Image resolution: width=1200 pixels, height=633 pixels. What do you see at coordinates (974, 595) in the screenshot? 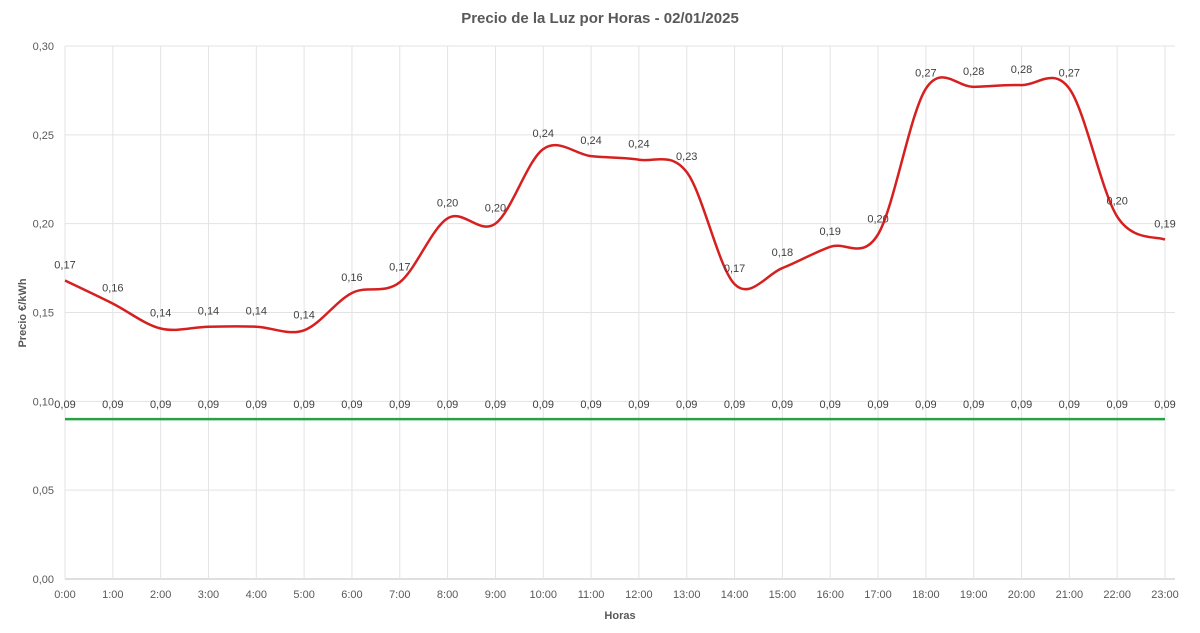
I see `x-tick-label: 19:00` at bounding box center [974, 595].